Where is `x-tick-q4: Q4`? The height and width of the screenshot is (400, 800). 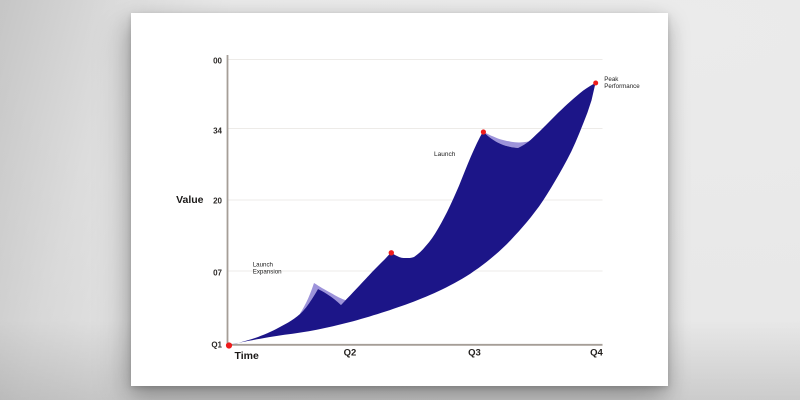
x-tick-q4: Q4 is located at coordinates (596, 352).